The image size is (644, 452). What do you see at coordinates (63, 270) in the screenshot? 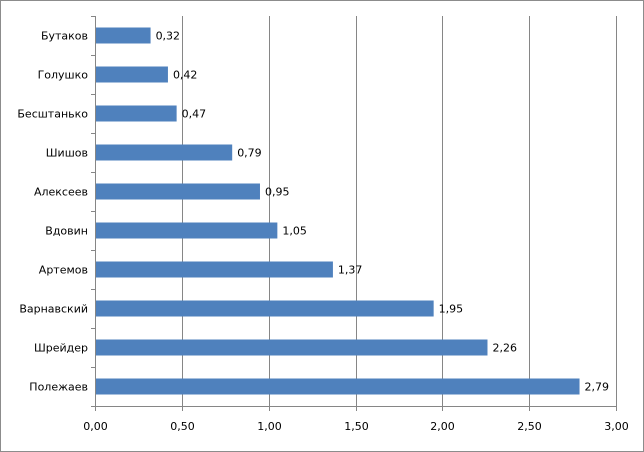
I see `category-label: Артемов` at bounding box center [63, 270].